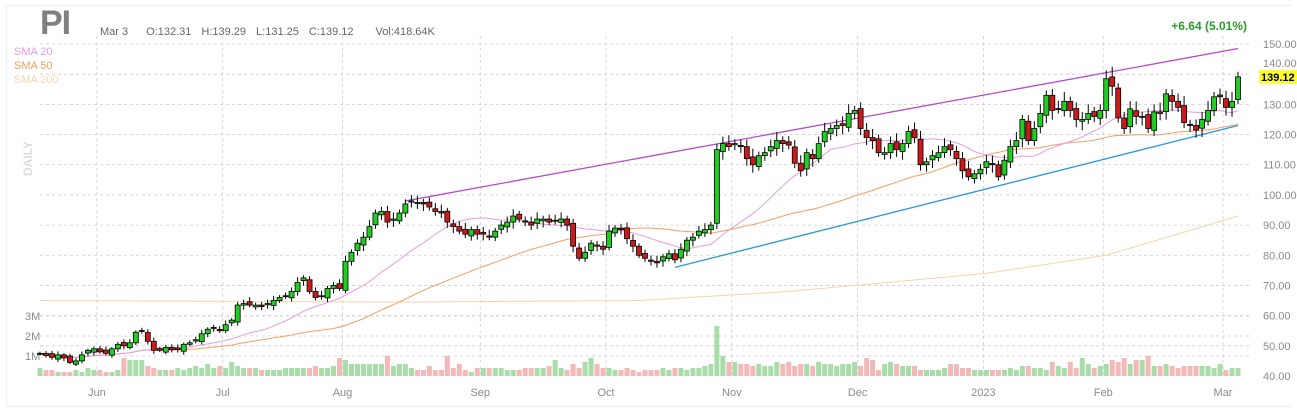 The height and width of the screenshot is (415, 1297). What do you see at coordinates (1280, 64) in the screenshot?
I see `y-tick-label: 140.00` at bounding box center [1280, 64].